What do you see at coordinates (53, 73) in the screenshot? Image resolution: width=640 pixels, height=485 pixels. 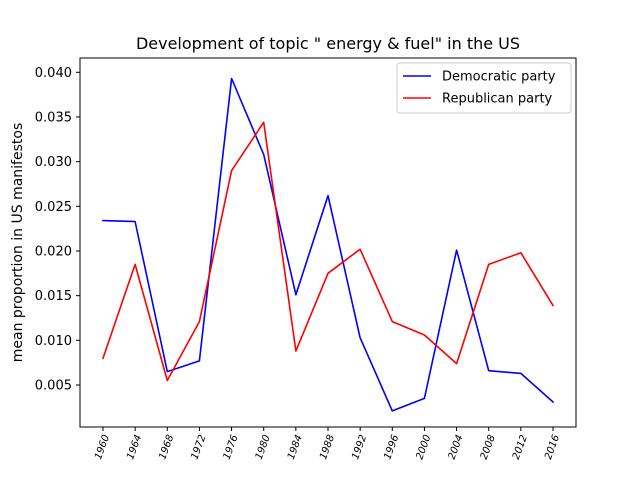 I see `y-tick-label: 0.040` at bounding box center [53, 73].